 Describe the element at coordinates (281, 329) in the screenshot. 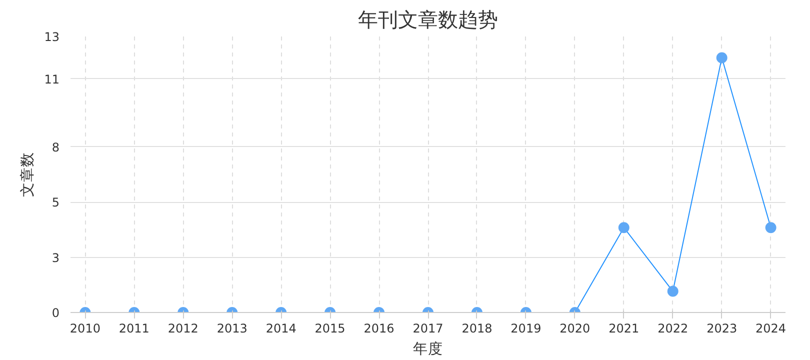

I see `x-tick-label: 2014` at that location.